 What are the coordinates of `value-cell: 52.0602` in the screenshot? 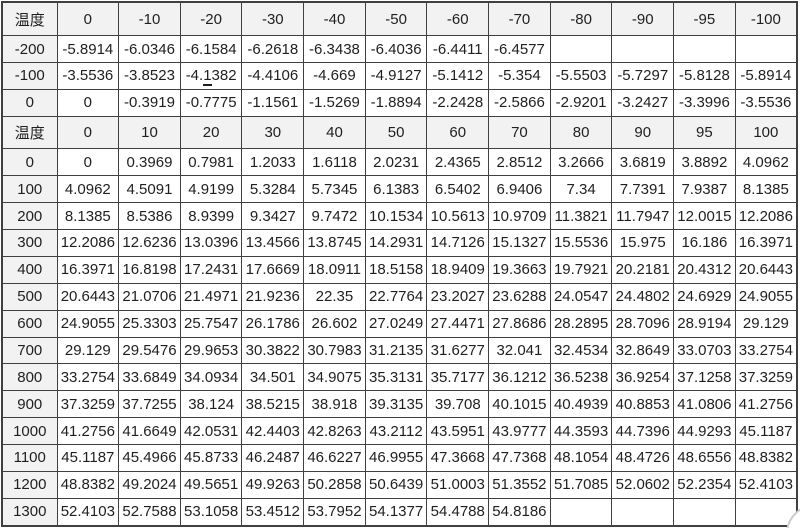 It's located at (643, 484).